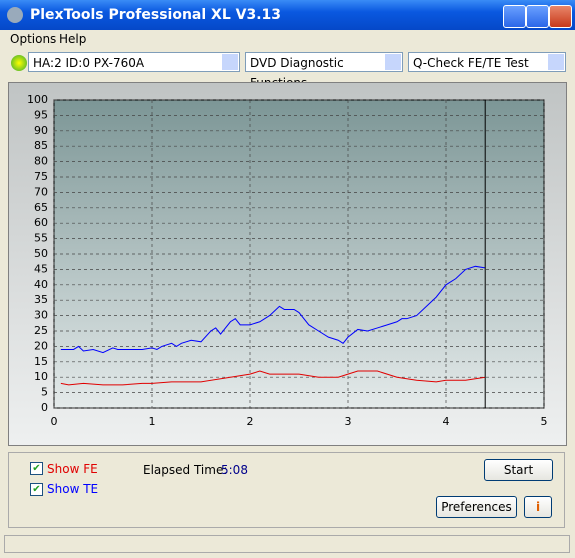 Image resolution: width=575 pixels, height=558 pixels. I want to click on y-tick-label: 75, so click(41, 176).